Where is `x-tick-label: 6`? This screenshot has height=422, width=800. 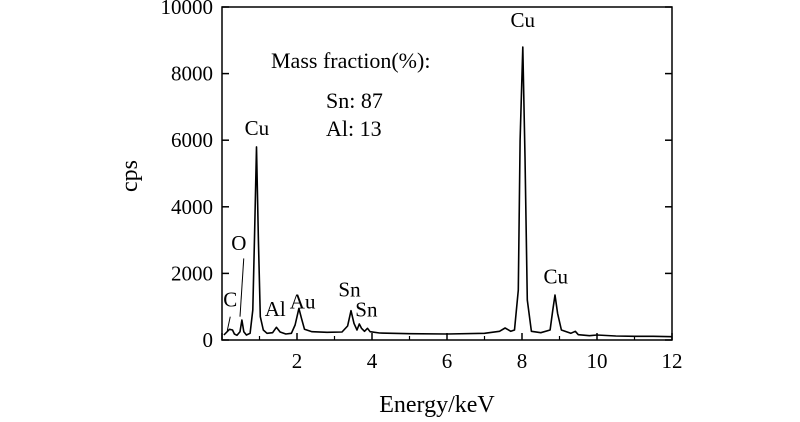 x-tick-label: 6 is located at coordinates (447, 361).